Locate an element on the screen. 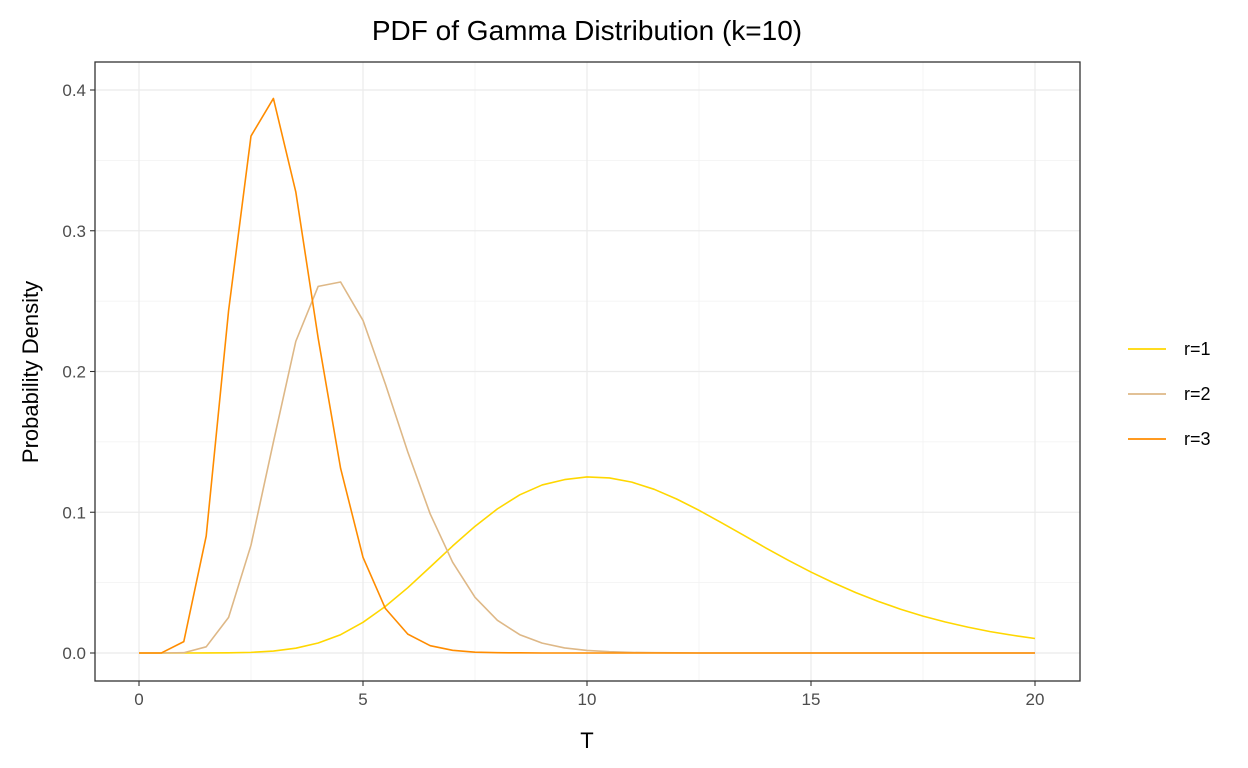 This screenshot has height=768, width=1248. y-tick-label: 0.4 is located at coordinates (74, 90).